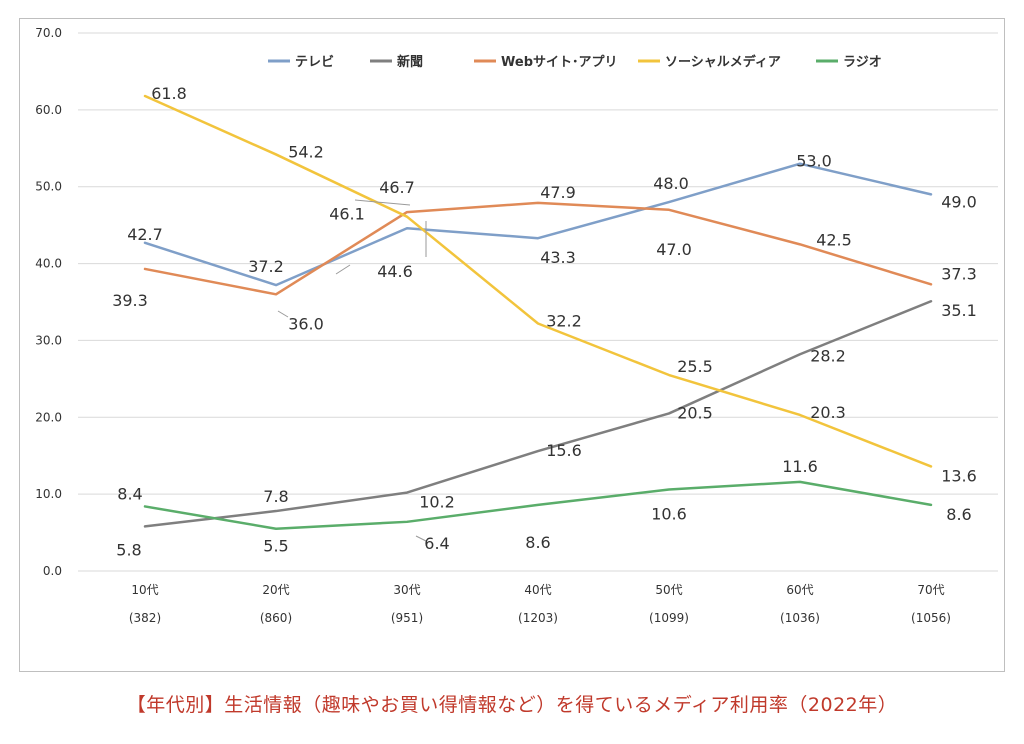 The height and width of the screenshot is (744, 1024). Describe the element at coordinates (674, 249) in the screenshot. I see `data-label: 47.0` at that location.